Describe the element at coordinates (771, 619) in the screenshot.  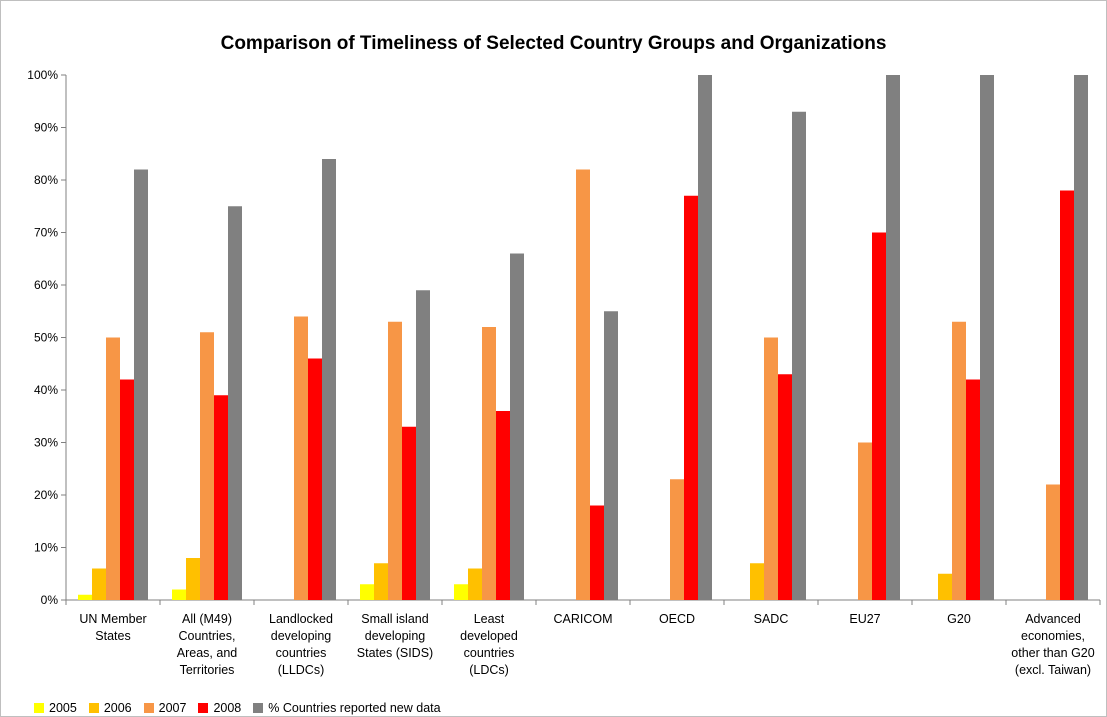
I see `category-label: SADC` at that location.